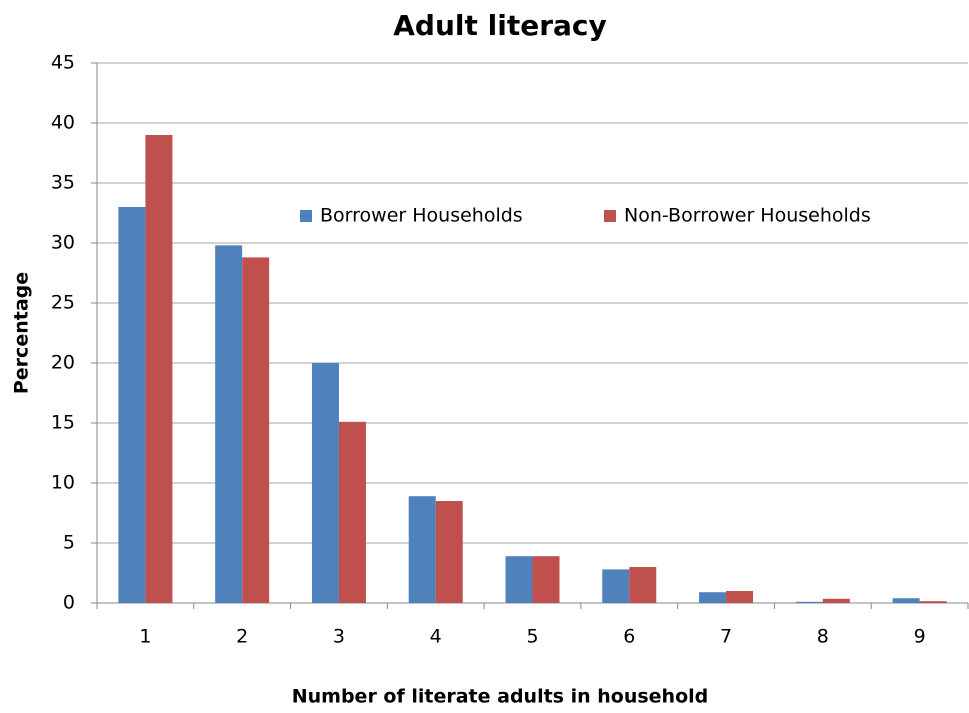 This screenshot has height=713, width=969. Describe the element at coordinates (629, 637) in the screenshot. I see `x-tick-label: 6` at that location.